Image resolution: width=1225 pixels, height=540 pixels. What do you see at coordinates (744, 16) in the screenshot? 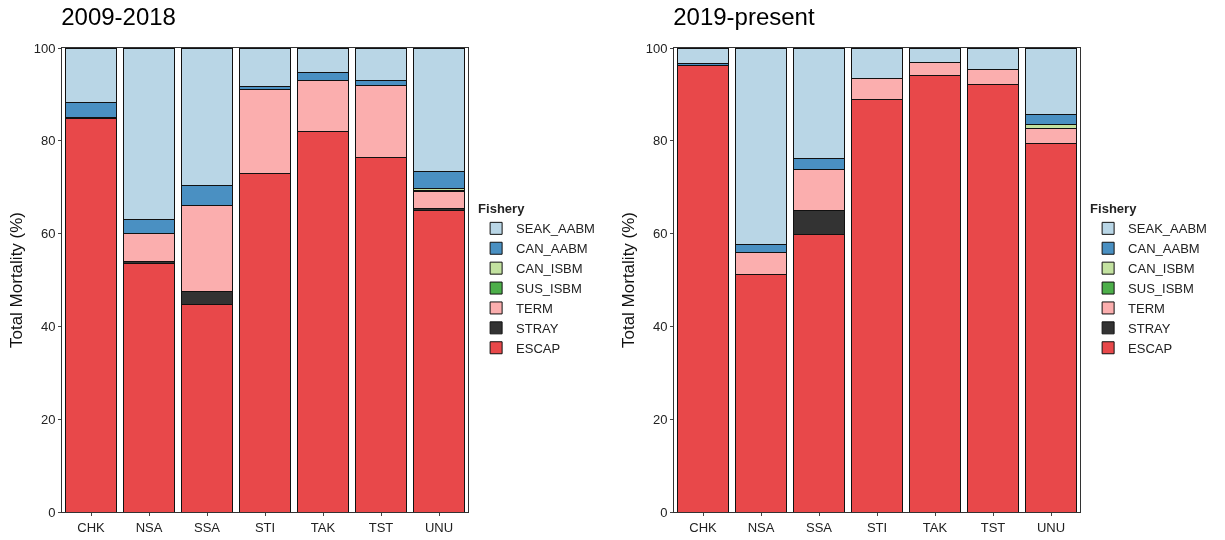
I see `chart-title: 2019-present` at bounding box center [744, 16].